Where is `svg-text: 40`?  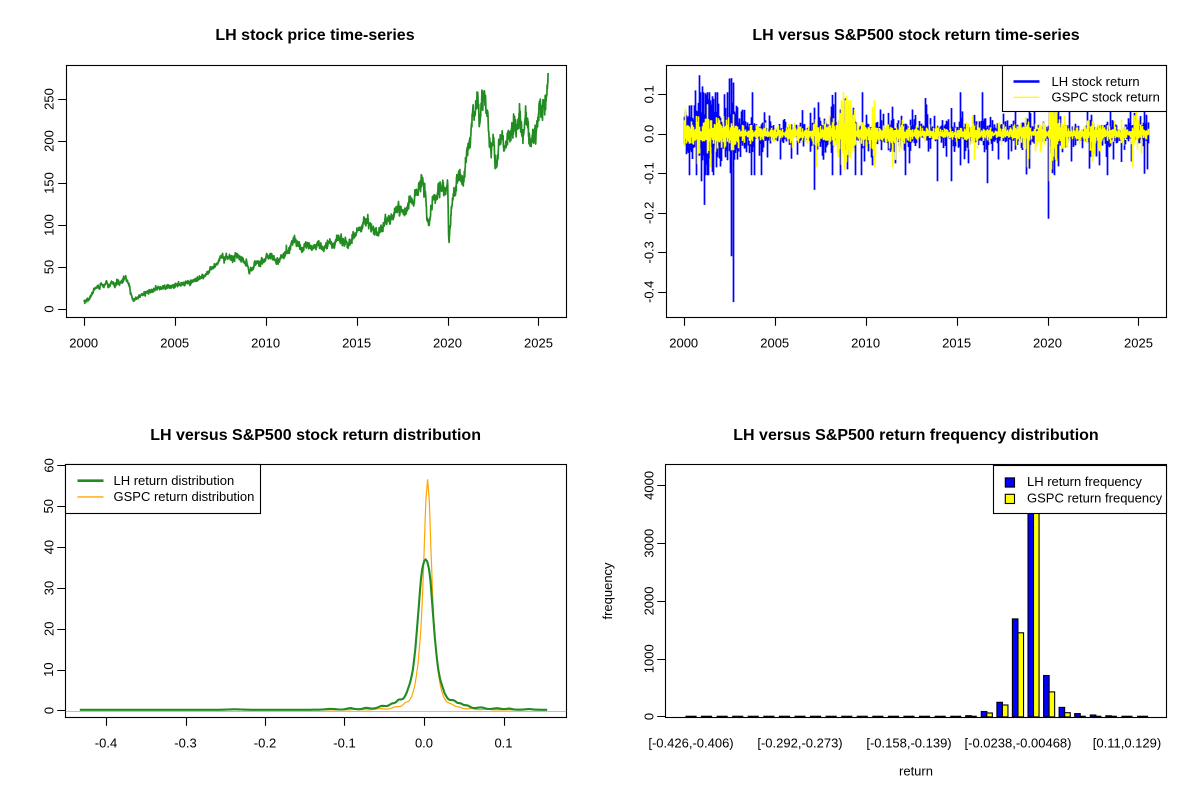
svg-text: 40 is located at coordinates (48, 547).